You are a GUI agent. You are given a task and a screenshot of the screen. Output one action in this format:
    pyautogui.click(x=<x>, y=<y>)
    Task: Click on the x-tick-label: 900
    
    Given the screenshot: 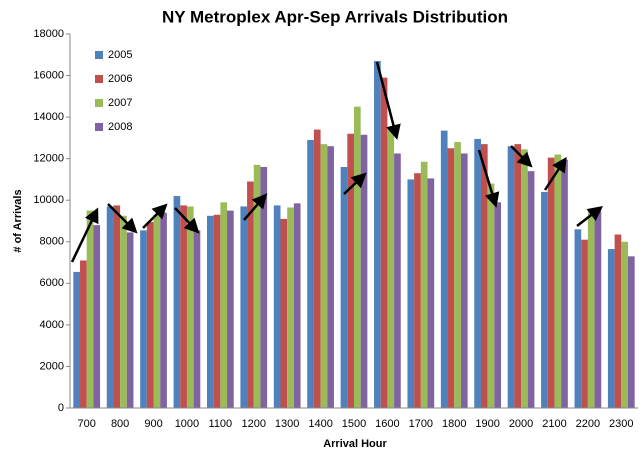 What is the action you would take?
    pyautogui.click(x=153, y=424)
    